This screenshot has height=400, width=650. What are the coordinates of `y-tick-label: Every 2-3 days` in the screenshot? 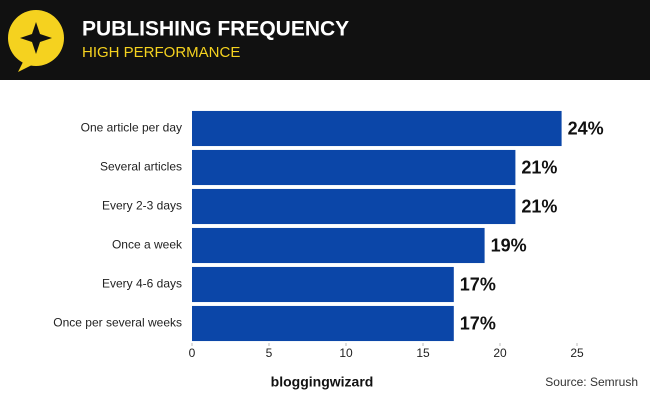 It's located at (142, 206).